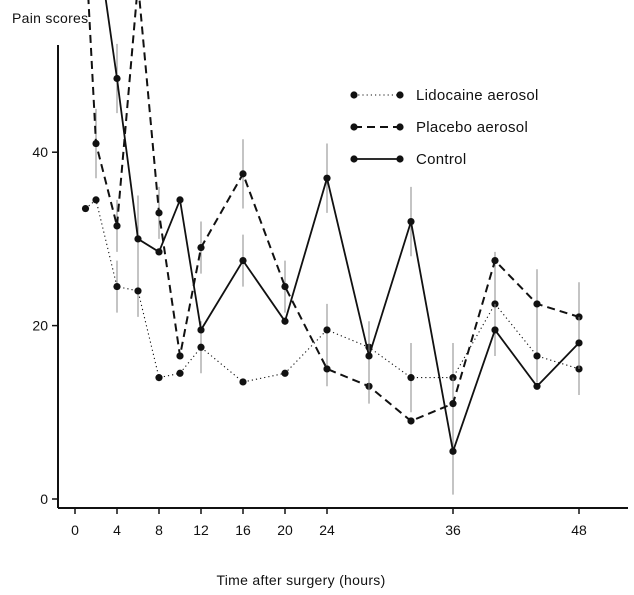 This screenshot has height=595, width=634. I want to click on x-tick-label: 48, so click(579, 530).